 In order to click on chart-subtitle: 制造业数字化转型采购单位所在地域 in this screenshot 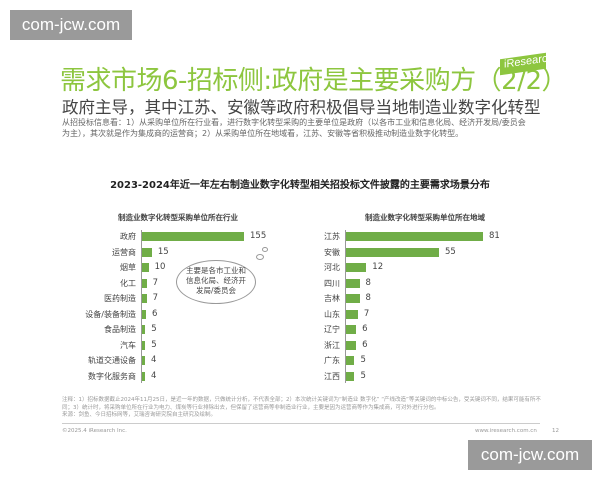, I will do `click(425, 217)`.